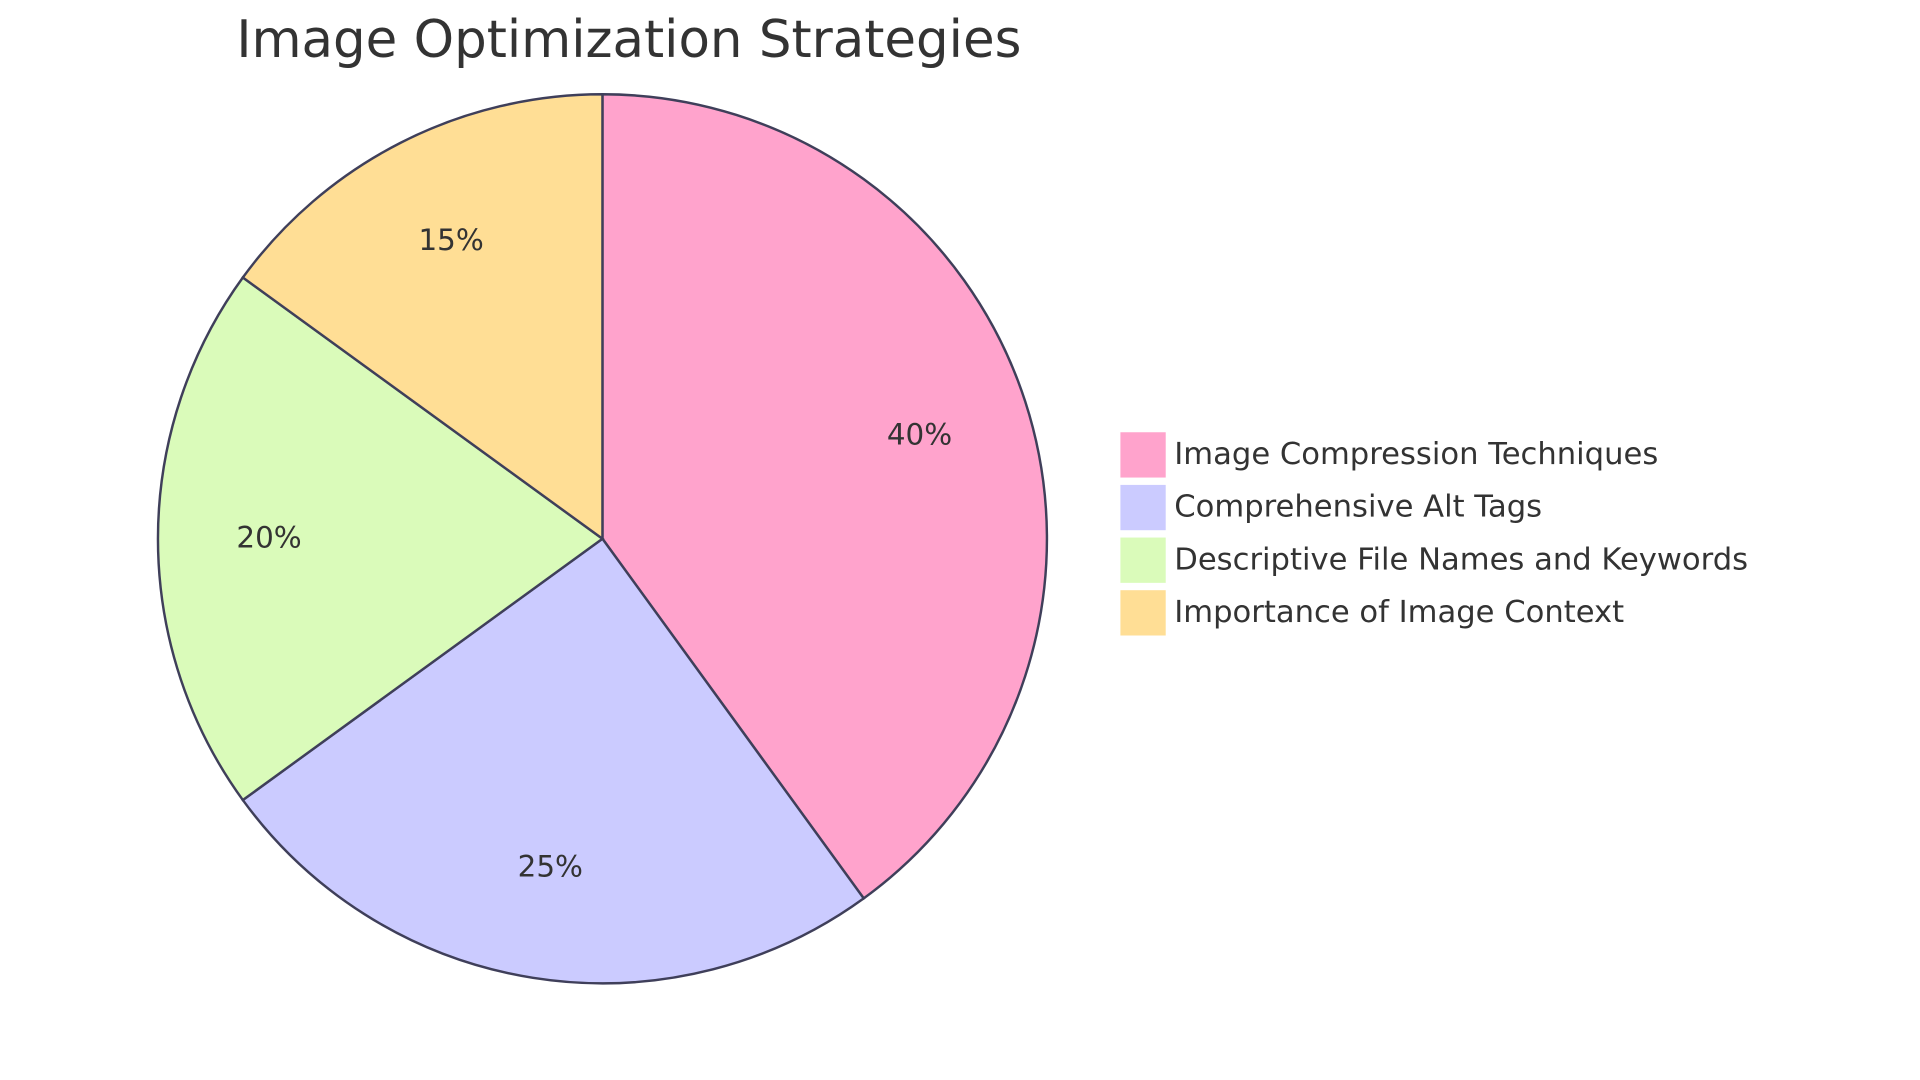  Describe the element at coordinates (550, 867) in the screenshot. I see `slice-label: 25%` at that location.